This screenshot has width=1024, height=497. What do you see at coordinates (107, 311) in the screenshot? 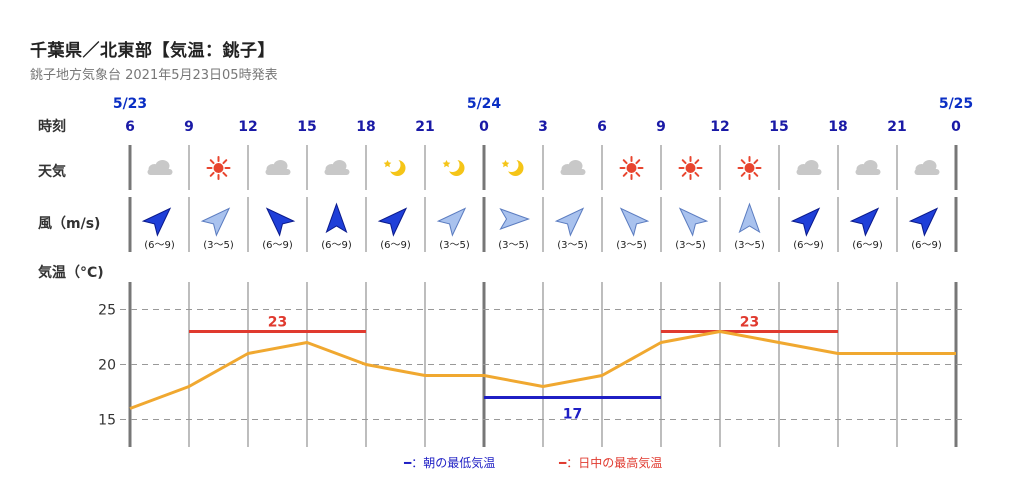
I see `y-tick-label: 25` at bounding box center [107, 311].